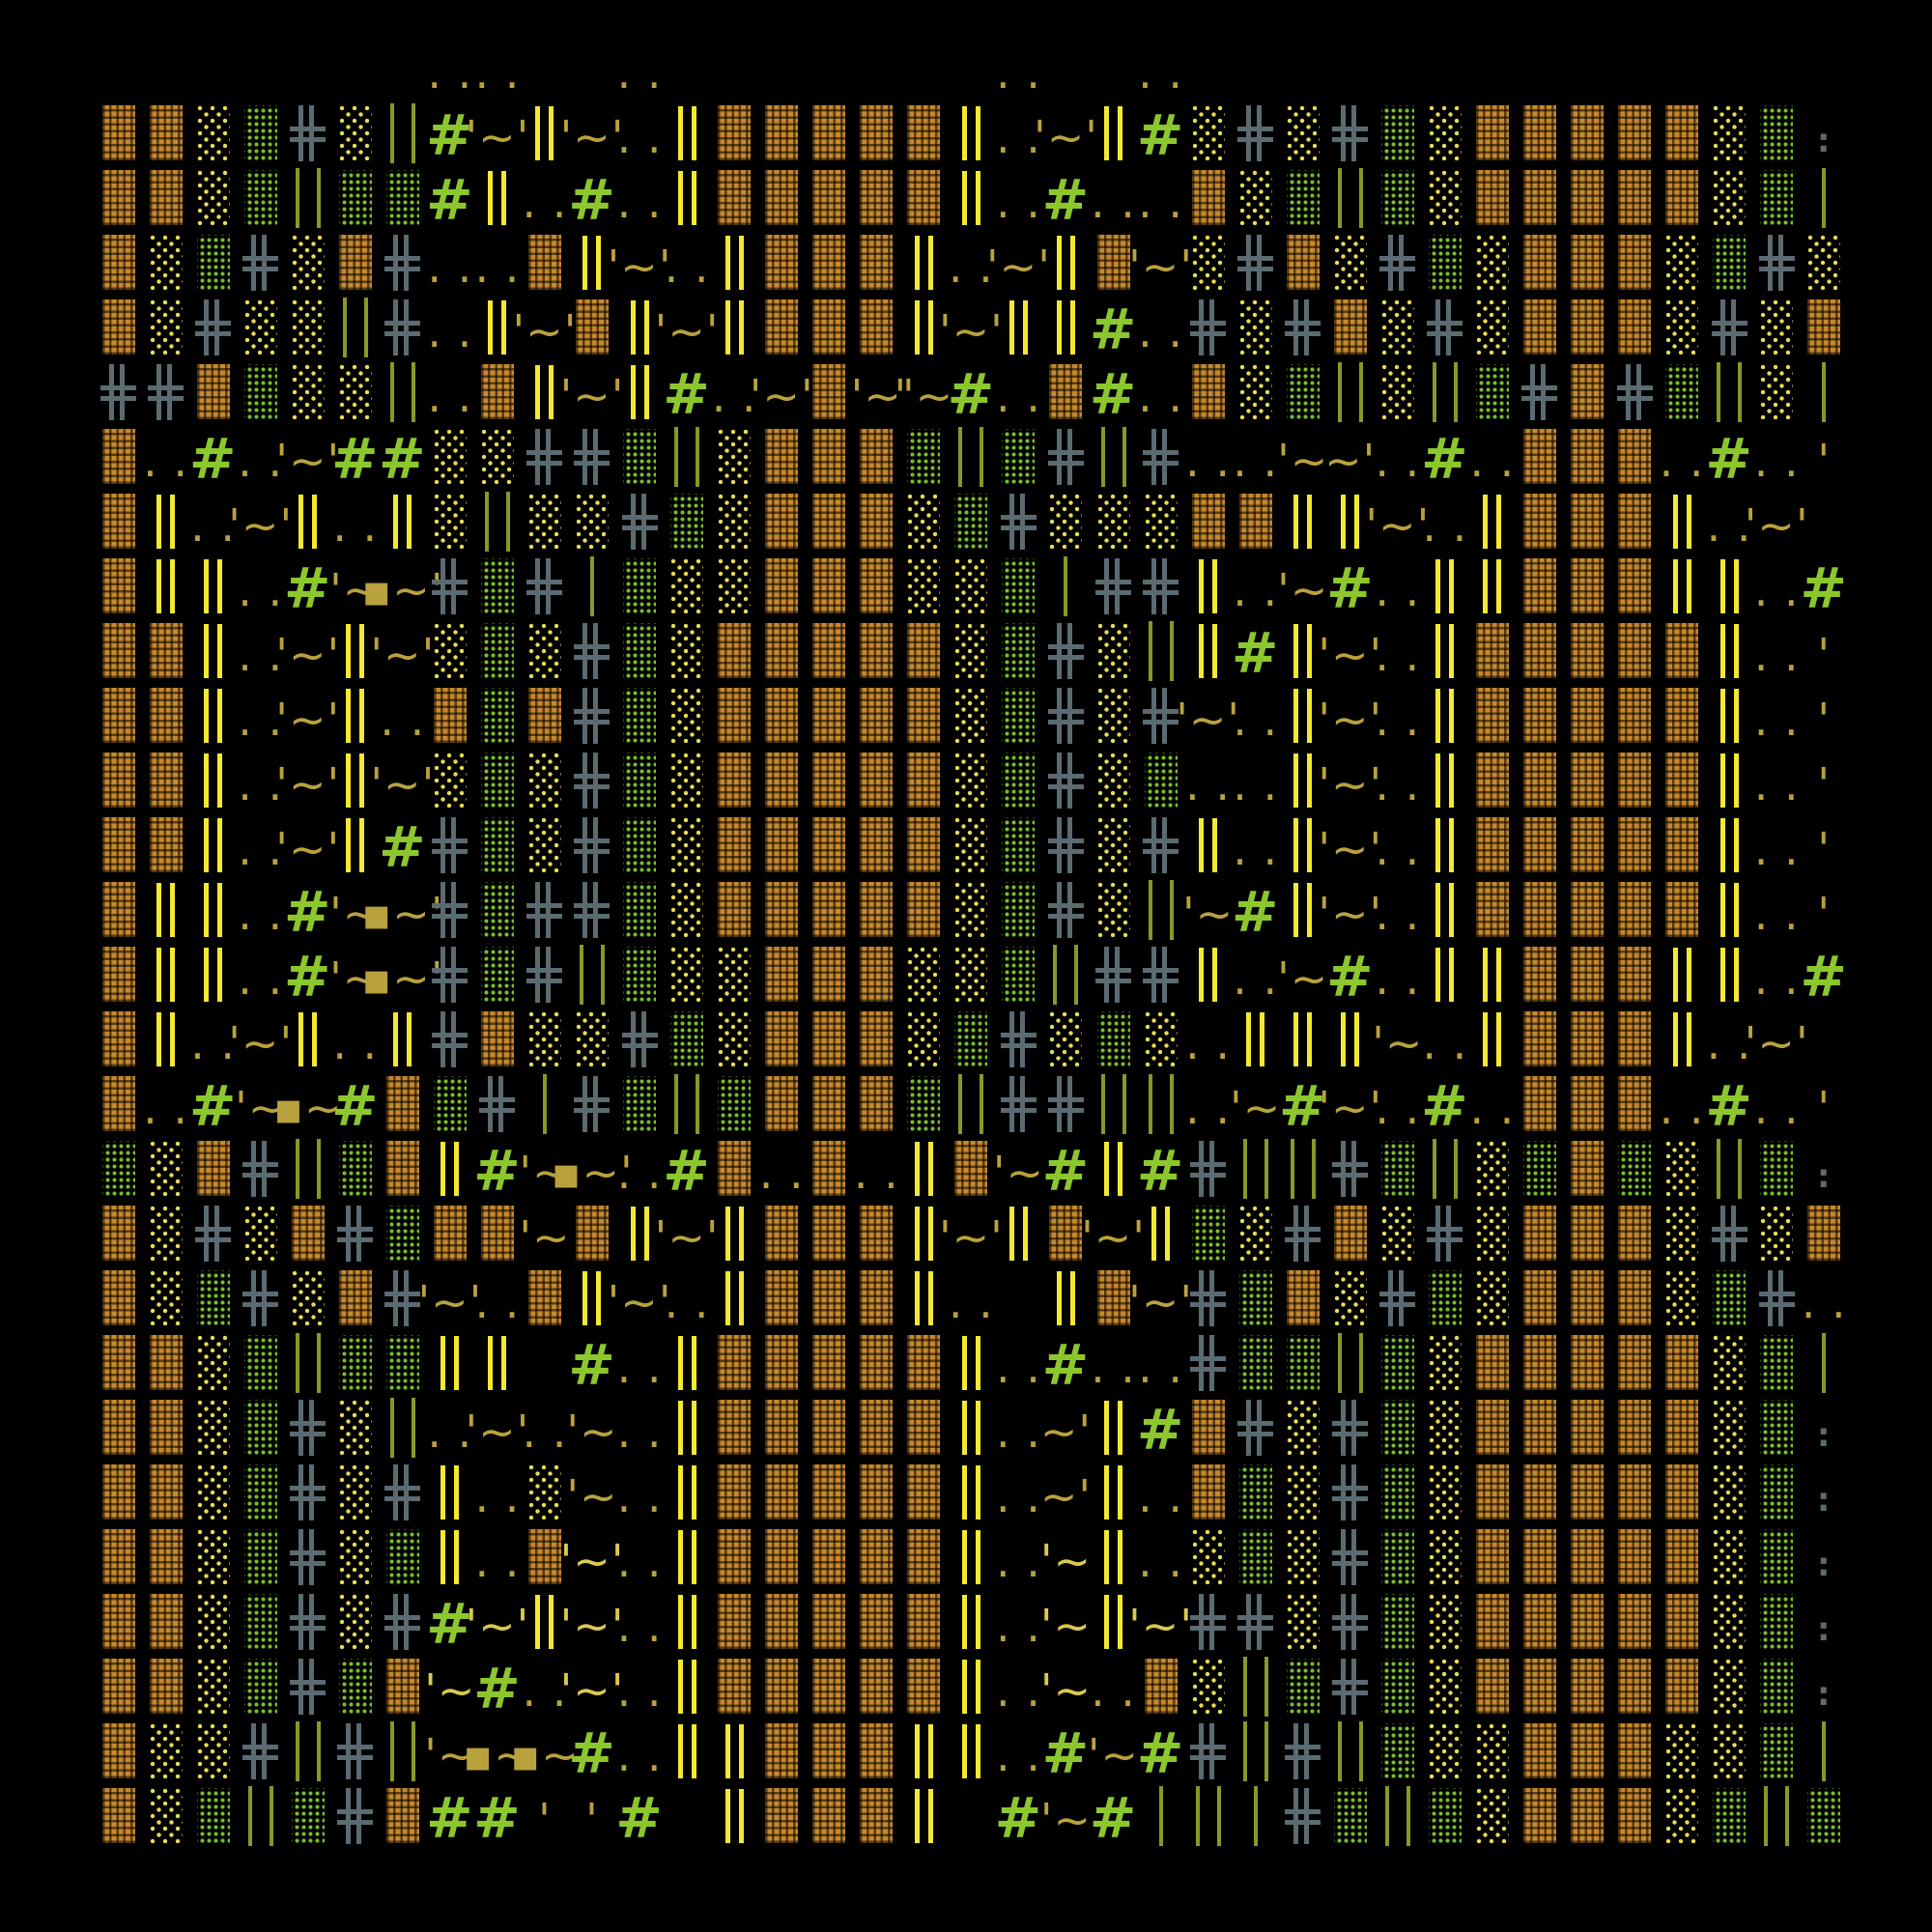 The width and height of the screenshot is (1932, 1932). What do you see at coordinates (1349, 456) in the screenshot?
I see `glyph-cell: ~'` at bounding box center [1349, 456].